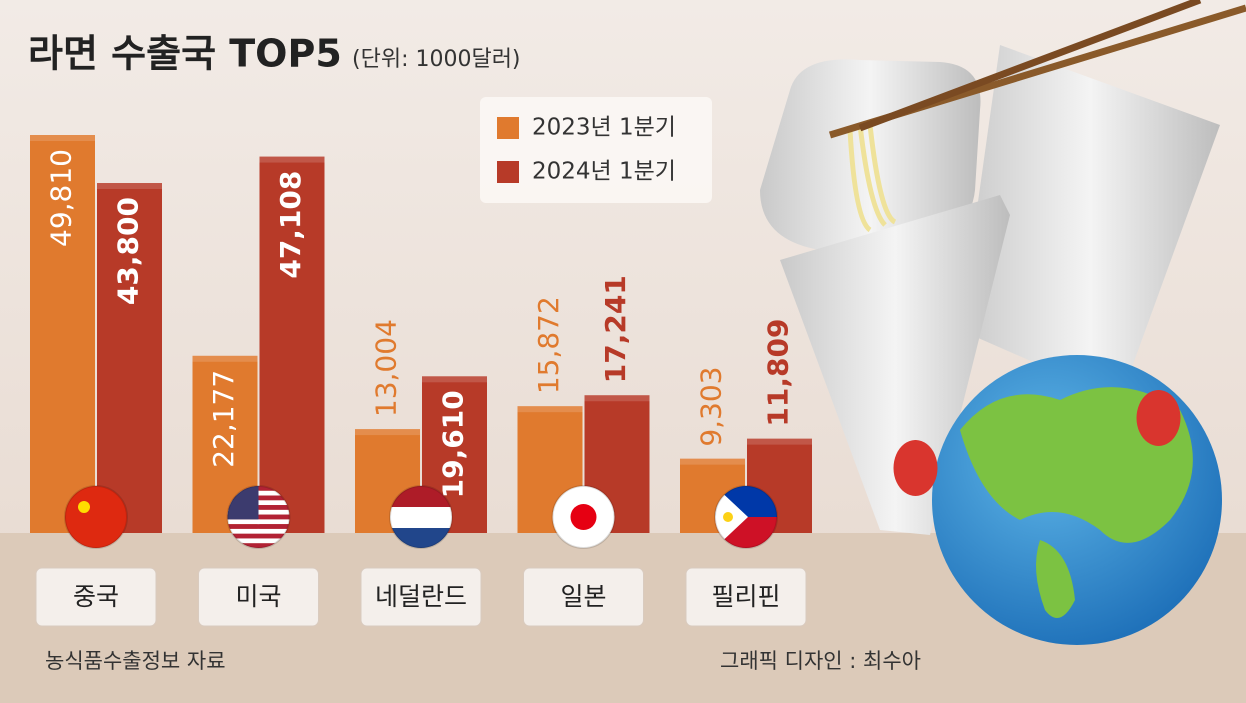 Image resolution: width=1246 pixels, height=703 pixels. Describe the element at coordinates (84, 507) in the screenshot. I see `flag-star` at that location.